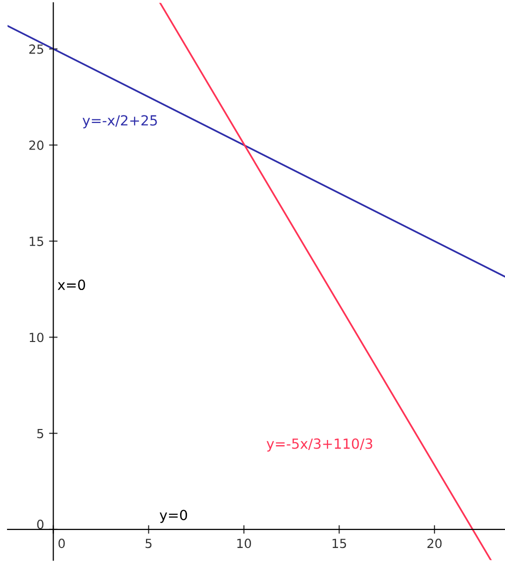 This screenshot has width=505, height=563. I want to click on y-tick-label: 15, so click(37, 241).